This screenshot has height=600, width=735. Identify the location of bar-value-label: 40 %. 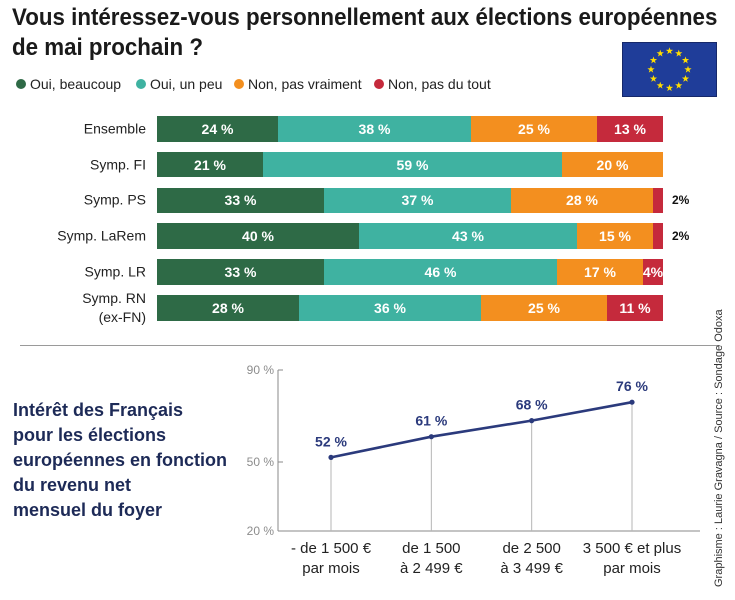
(258, 236).